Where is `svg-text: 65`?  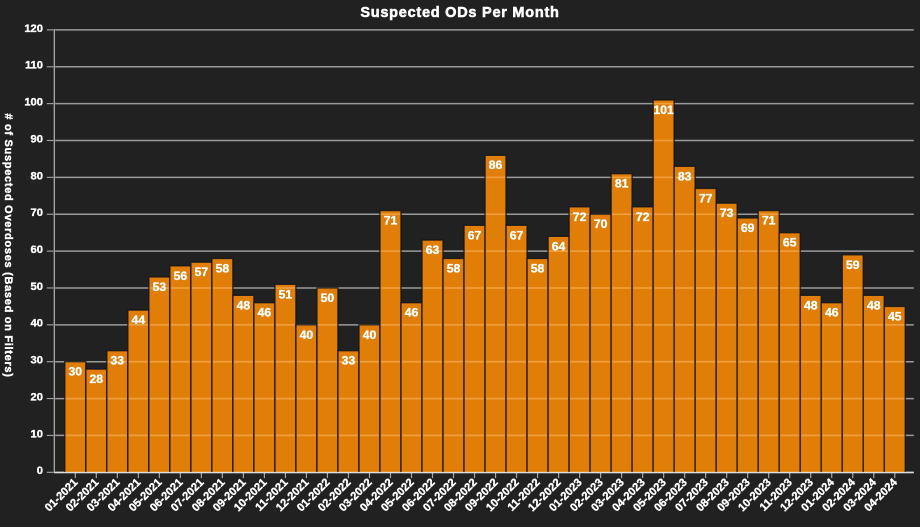
svg-text: 65 is located at coordinates (790, 243).